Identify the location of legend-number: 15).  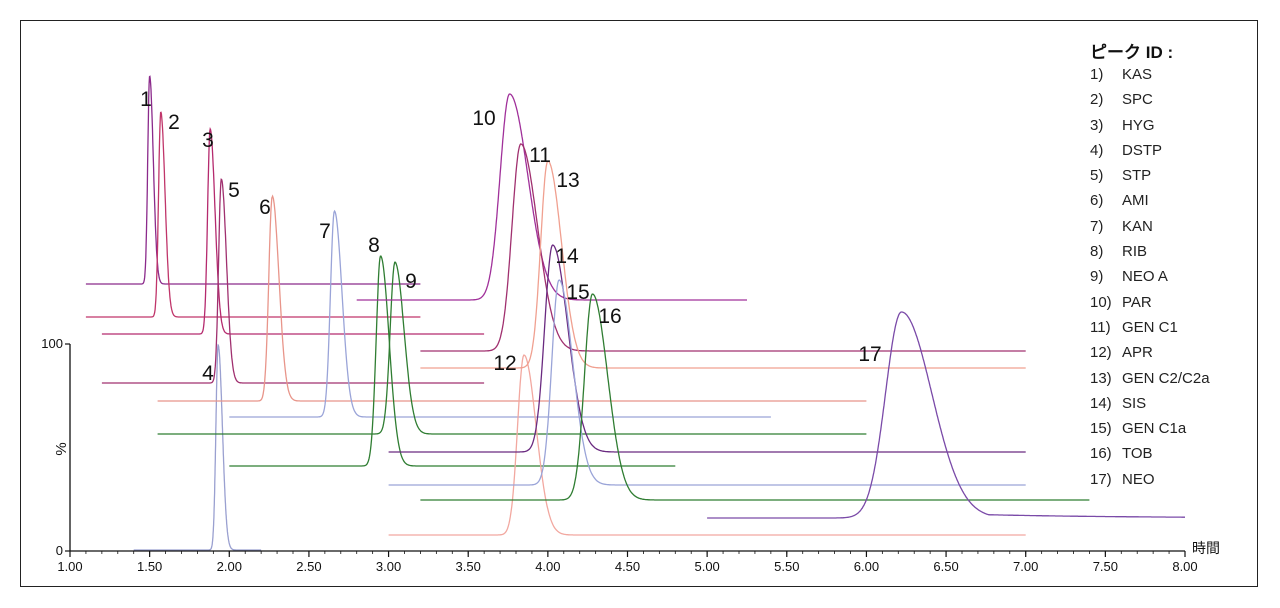
(1101, 429).